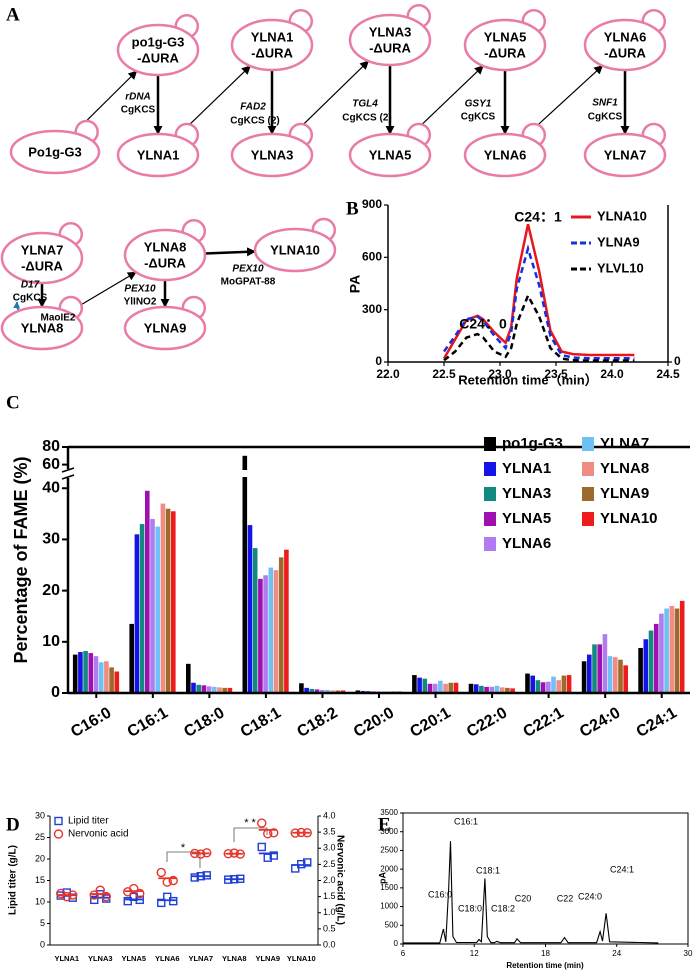 Image resolution: width=700 pixels, height=975 pixels. Describe the element at coordinates (622, 869) in the screenshot. I see `peak-label: C24:1` at that location.